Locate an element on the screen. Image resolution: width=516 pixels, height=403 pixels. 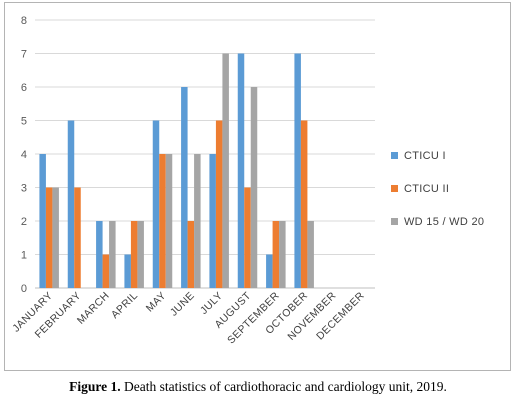
bar-wd-15-wd-20-may is located at coordinates (169, 221).